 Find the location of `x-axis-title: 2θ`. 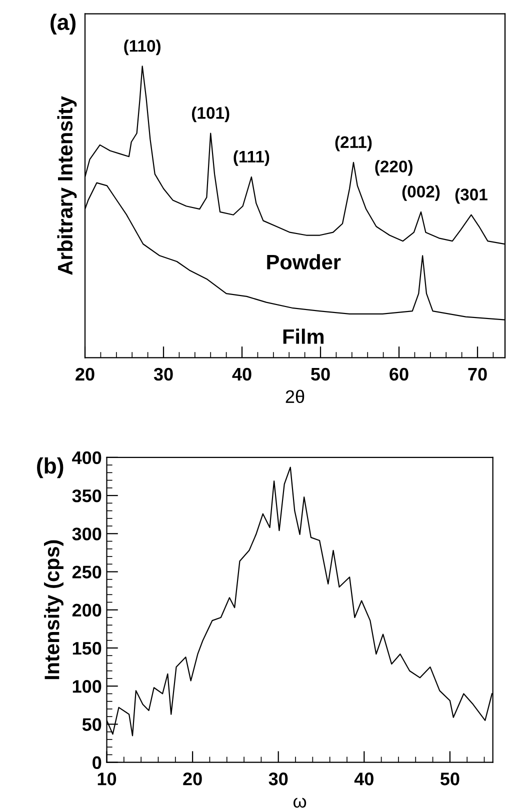

x-axis-title: 2θ is located at coordinates (295, 397).